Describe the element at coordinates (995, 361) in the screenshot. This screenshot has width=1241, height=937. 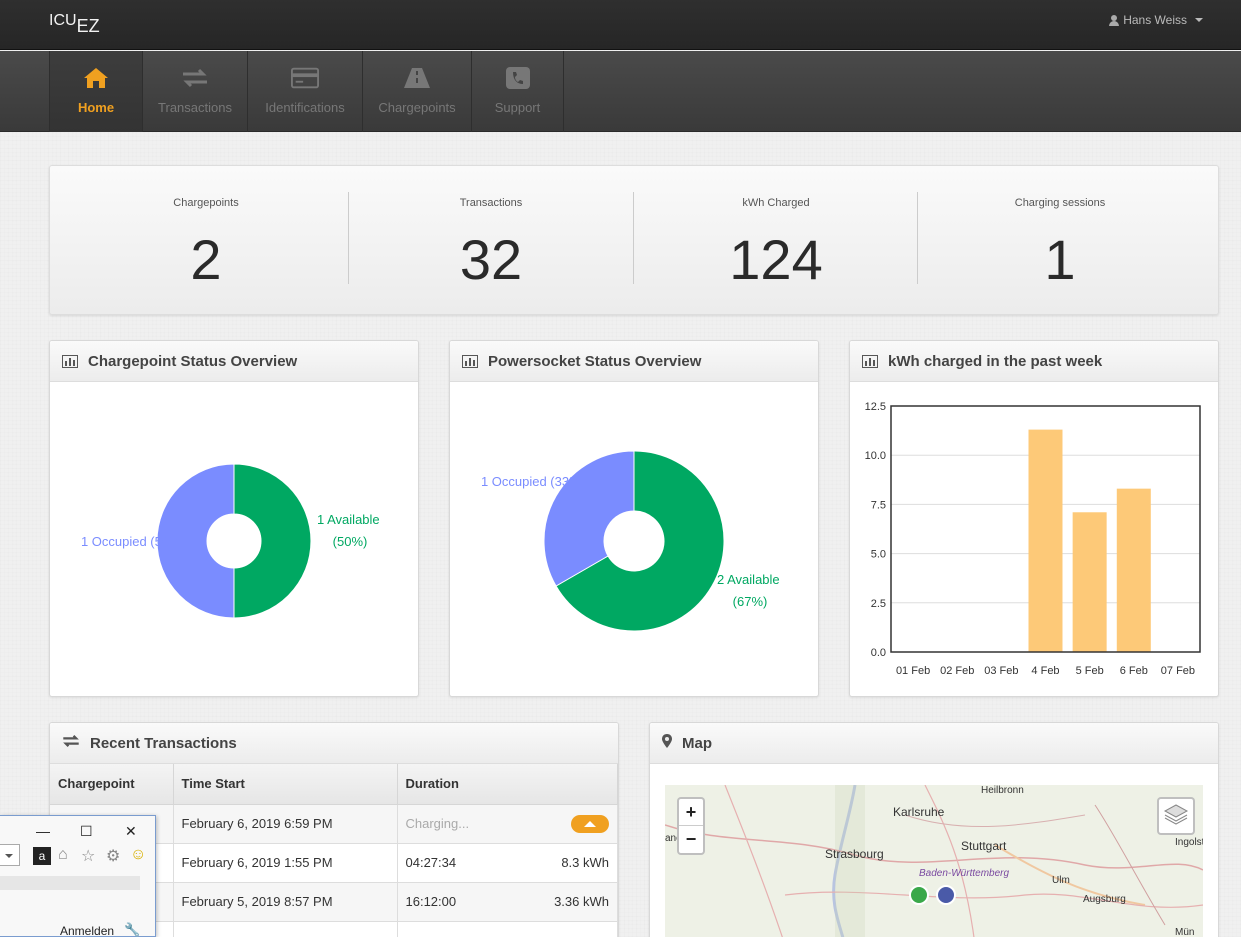
I see `panel-title: kWh charged in the past week` at that location.